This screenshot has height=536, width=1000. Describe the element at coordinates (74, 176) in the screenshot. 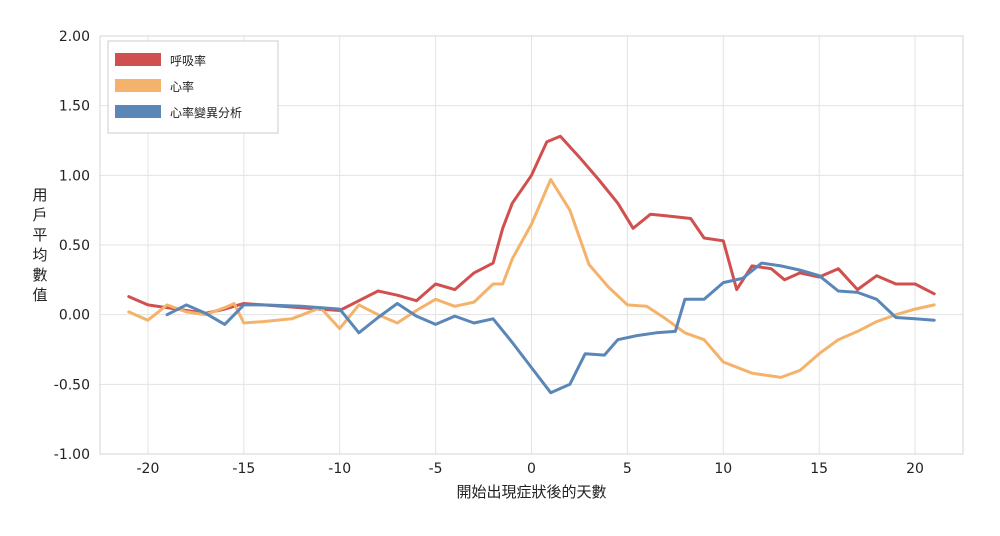

I see `y-tick-label: 1.00` at that location.